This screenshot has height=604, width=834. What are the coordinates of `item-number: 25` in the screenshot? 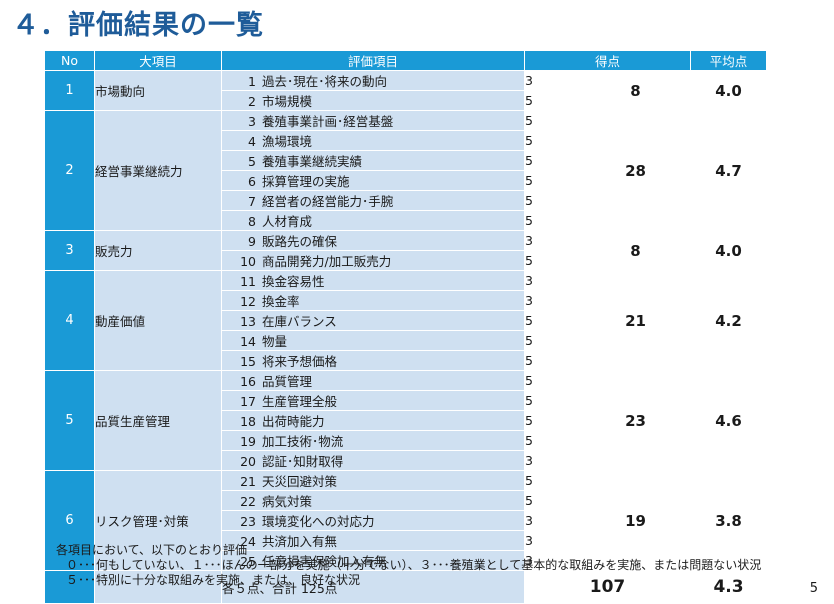 It's located at (248, 561).